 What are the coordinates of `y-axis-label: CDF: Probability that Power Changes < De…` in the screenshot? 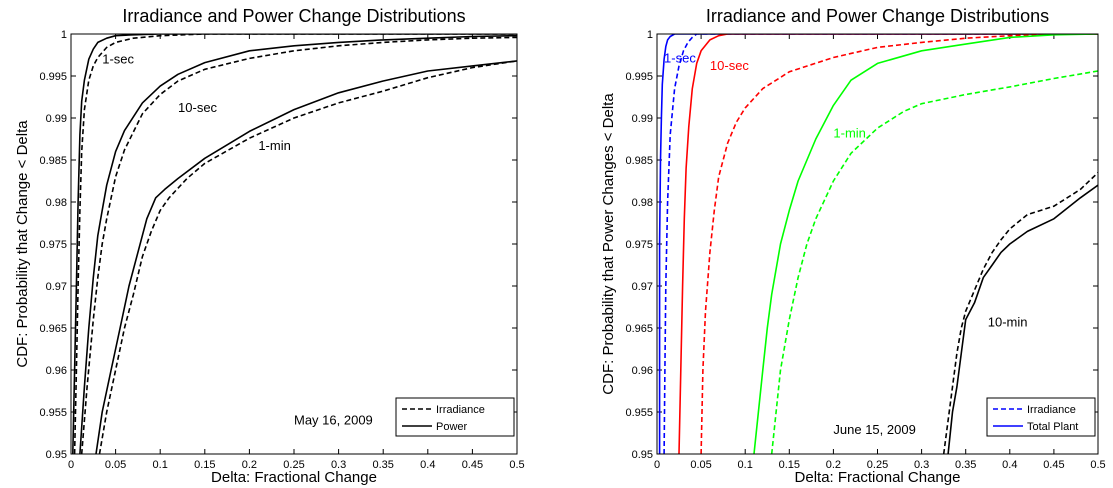 It's located at (608, 244).